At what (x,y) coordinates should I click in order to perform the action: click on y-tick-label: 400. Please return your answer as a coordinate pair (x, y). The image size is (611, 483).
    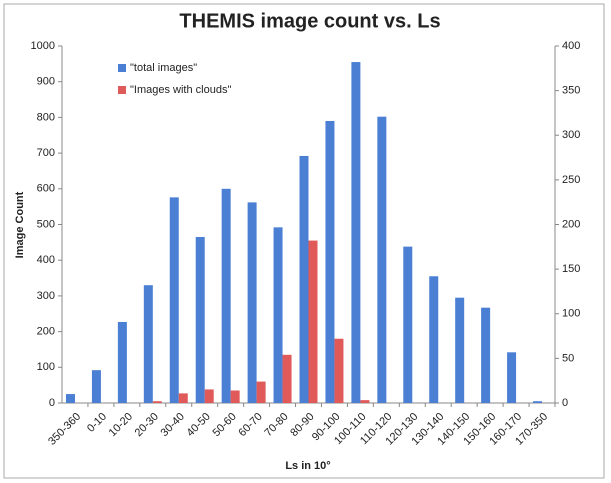
    Looking at the image, I should click on (46, 260).